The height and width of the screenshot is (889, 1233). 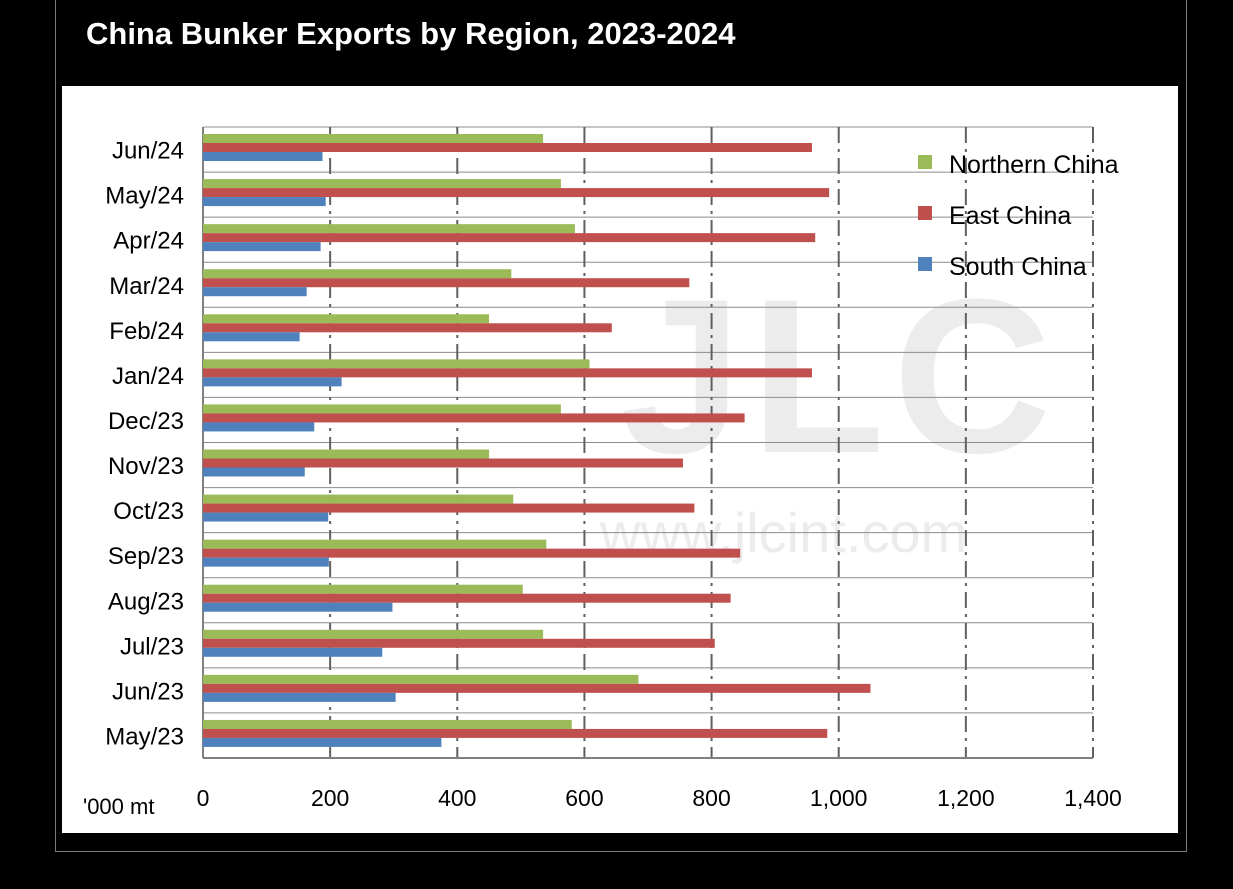 I want to click on y-category-label: Oct/23, so click(x=148, y=511).